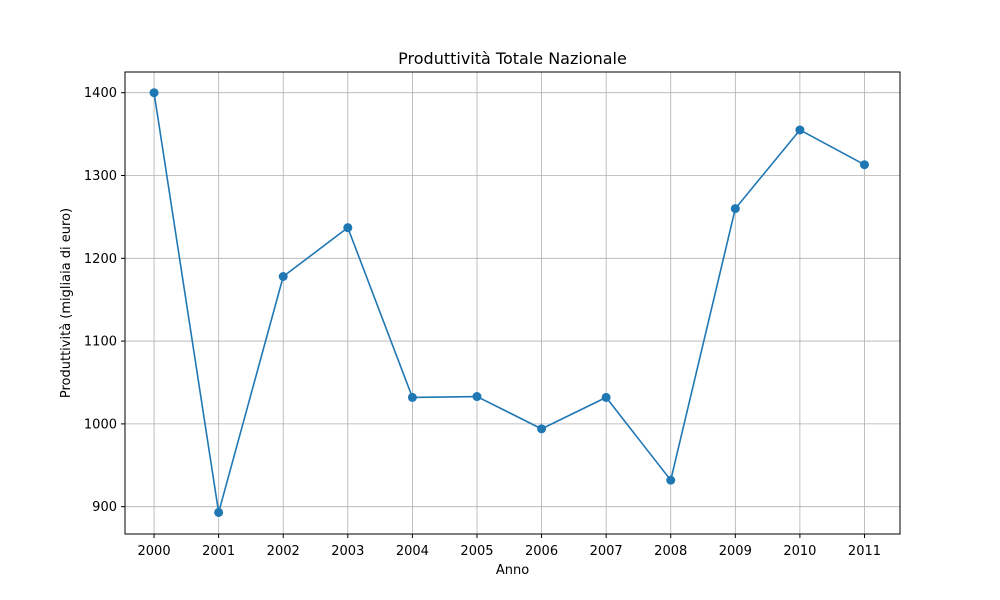 This screenshot has height=600, width=1000. I want to click on x-tick-label: 2001, so click(218, 551).